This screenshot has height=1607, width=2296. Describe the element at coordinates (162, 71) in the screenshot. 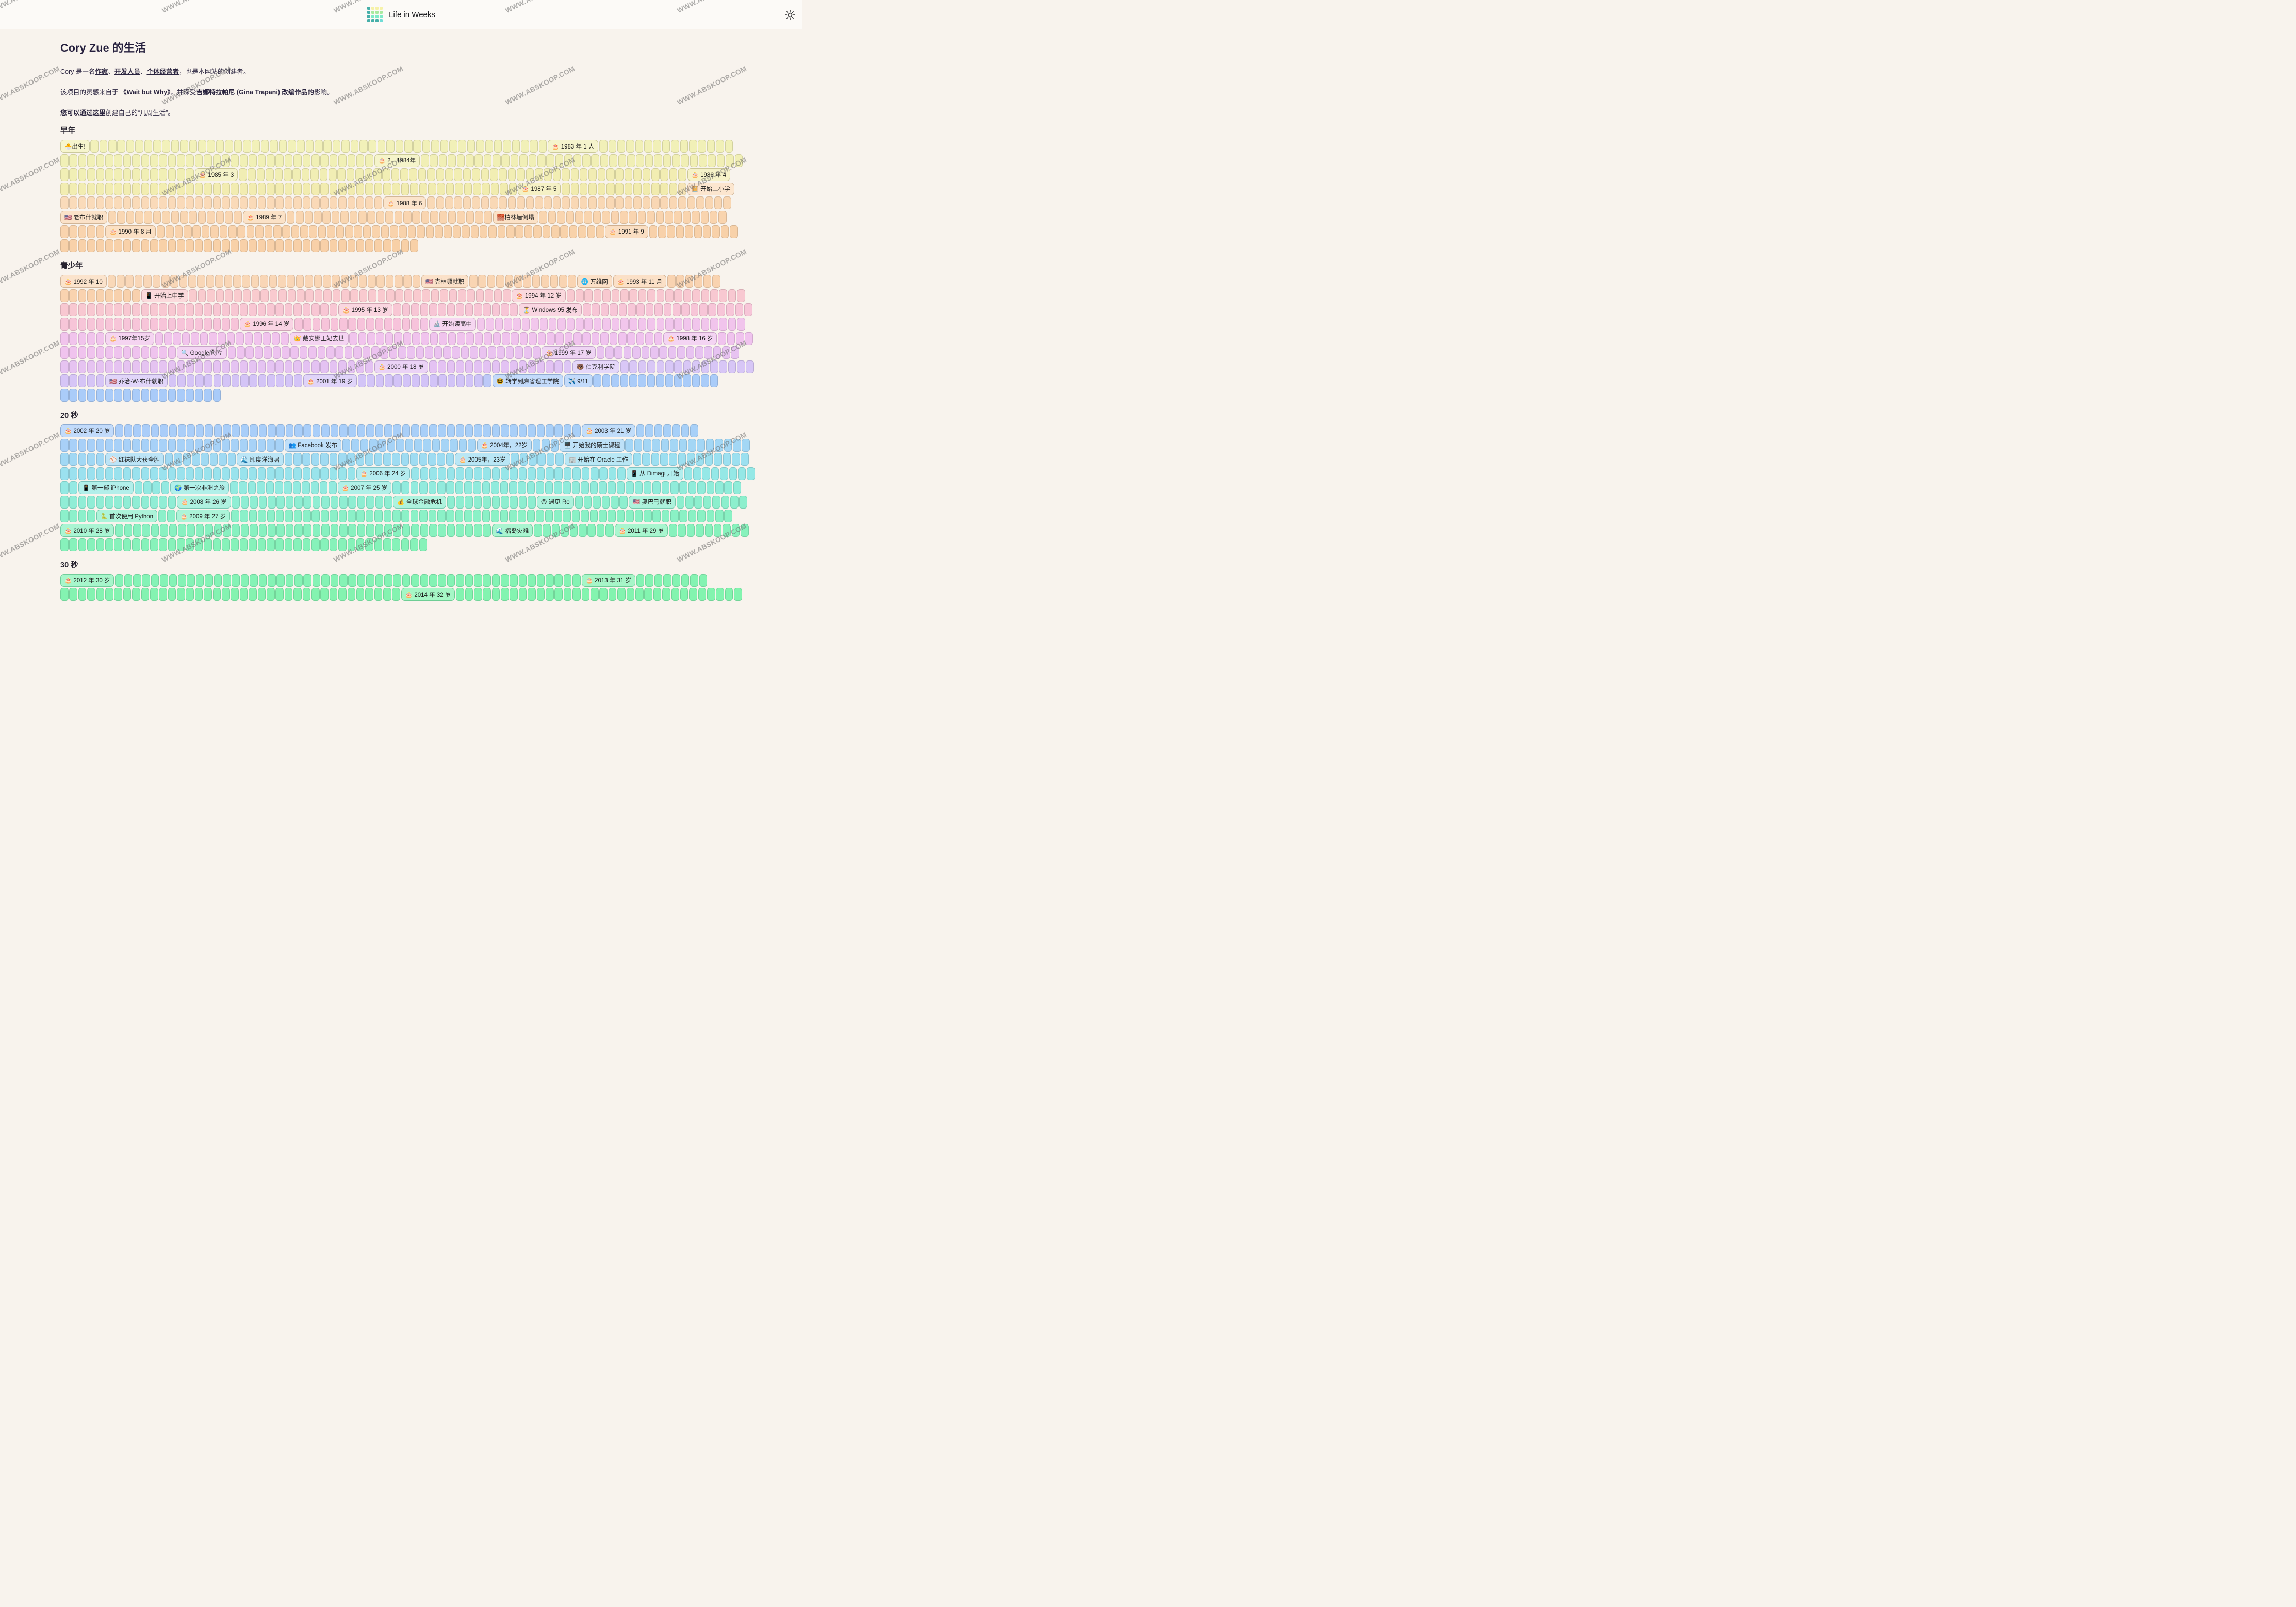

I see `intro-link: 个体经营者` at that location.